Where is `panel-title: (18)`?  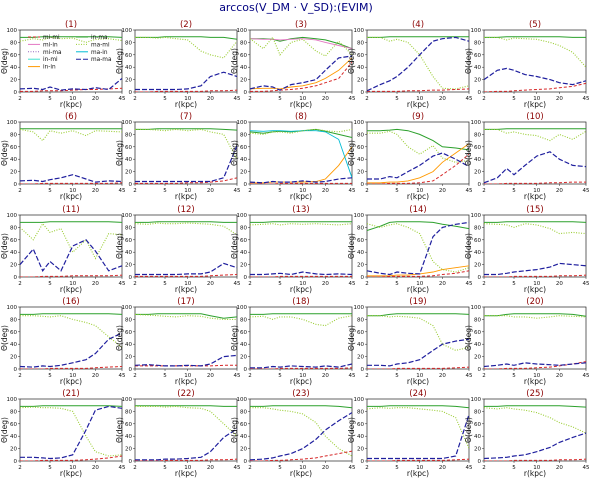
panel-title: (18) is located at coordinates (300, 302).